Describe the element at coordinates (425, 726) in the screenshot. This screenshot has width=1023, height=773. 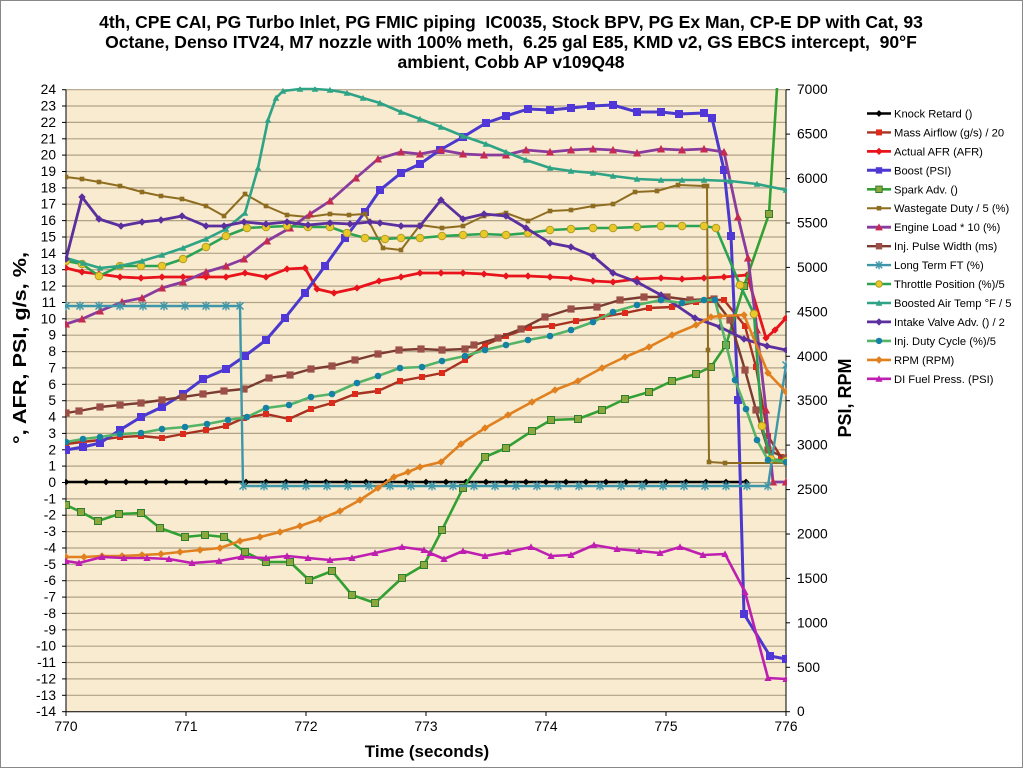
I see `svg-text: 773` at that location.